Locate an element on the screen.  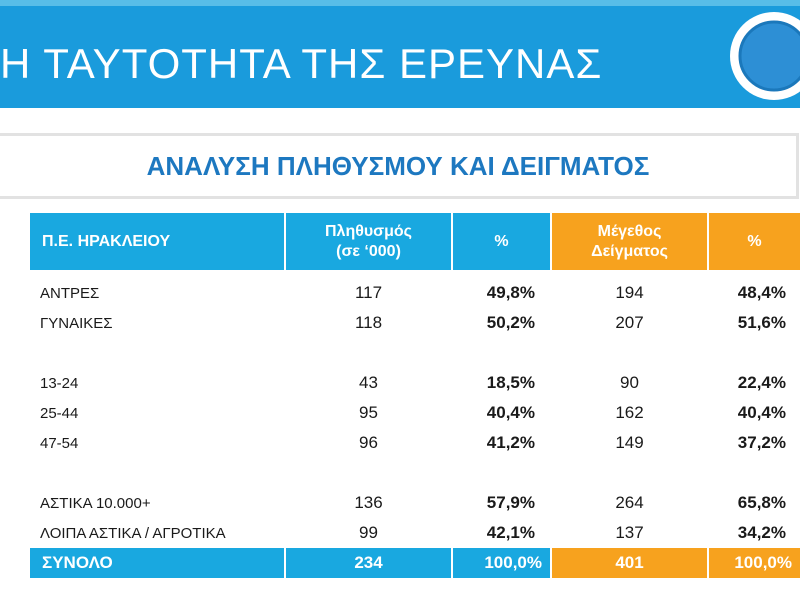
subtitle-box: ΑΝΑΛΥΣΗ ΠΛΗΘΥΣΜΟΥ ΚΑΙ ΔΕΙΓΜΑΤΟΣ is located at coordinates (399, 166).